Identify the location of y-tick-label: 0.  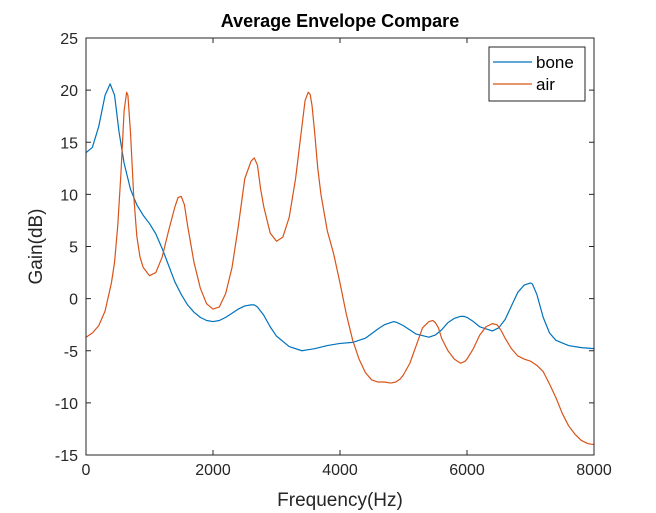
(73, 300).